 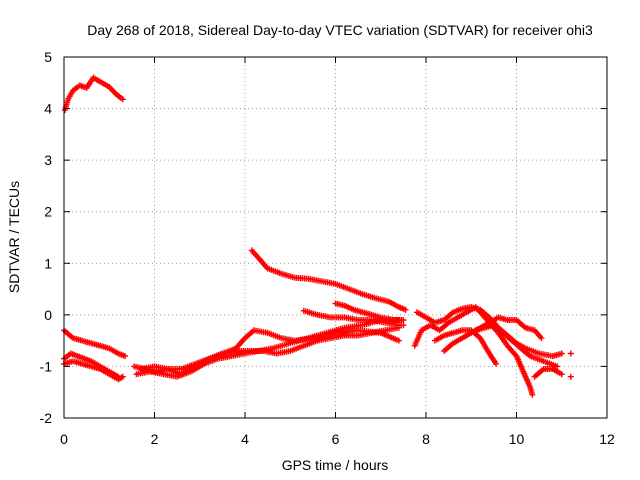 I want to click on x-tick-labels: 0 2 4 6 8 10 12, so click(x=337, y=439).